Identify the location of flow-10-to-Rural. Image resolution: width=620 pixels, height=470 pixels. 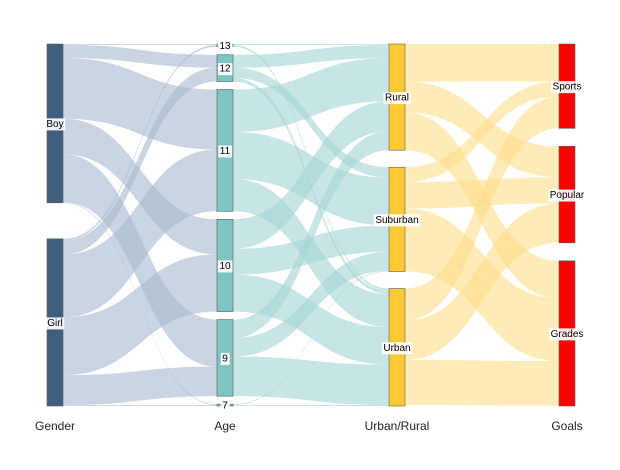
(311, 175).